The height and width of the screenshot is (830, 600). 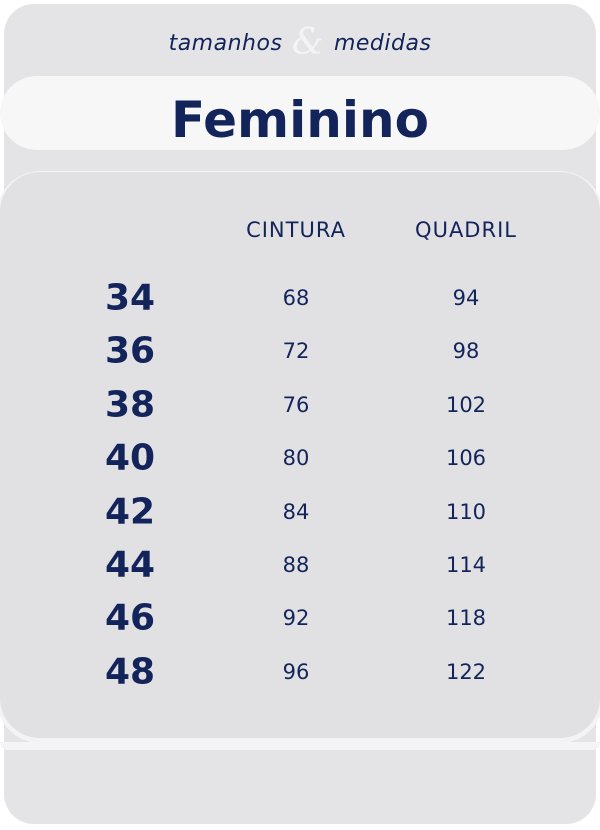 I want to click on measure: 98, so click(x=466, y=351).